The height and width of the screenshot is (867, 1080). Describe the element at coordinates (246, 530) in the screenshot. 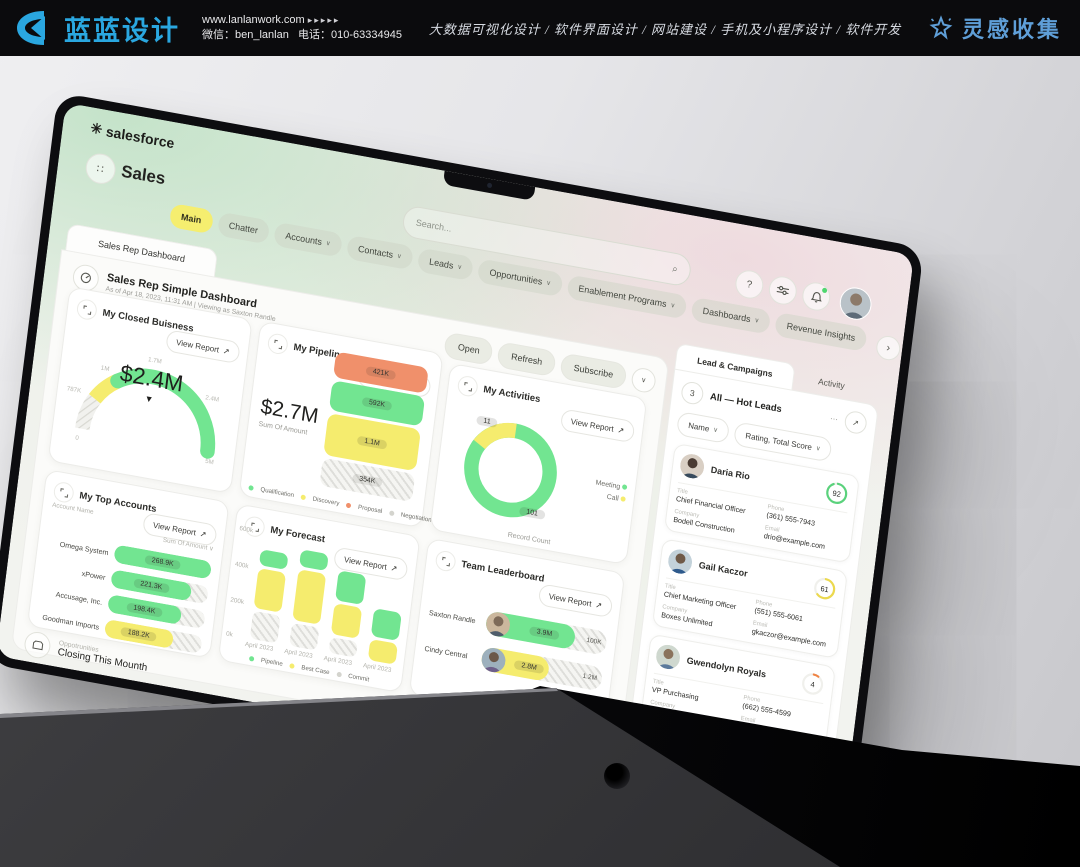

I see `y-tick: 600k` at that location.